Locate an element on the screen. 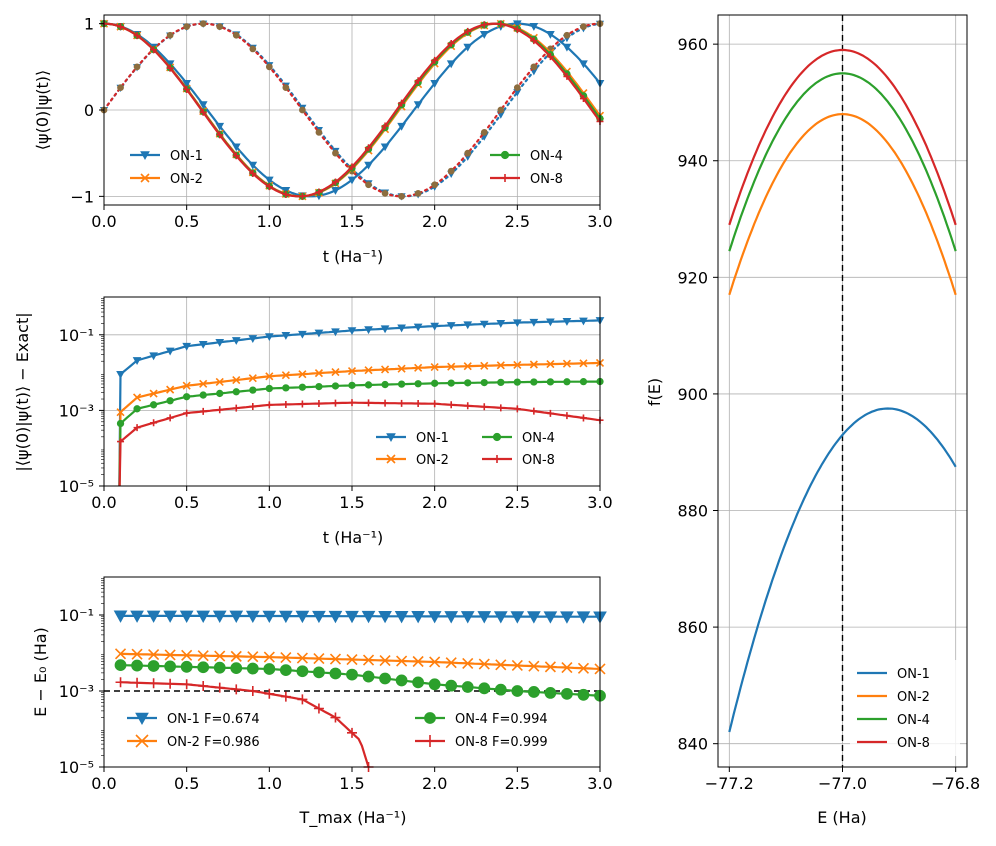 This screenshot has width=996, height=846. y-tick-label-energy-1: 10⁻³ is located at coordinates (76, 691).